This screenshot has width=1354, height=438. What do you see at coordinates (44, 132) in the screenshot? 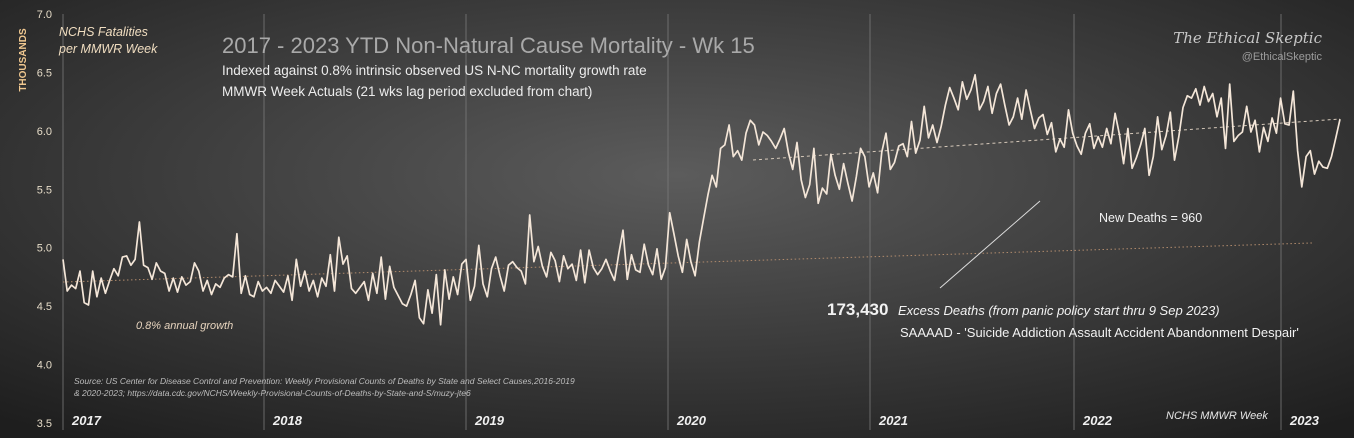
I see `y-tick-label: 6.0` at bounding box center [44, 132].